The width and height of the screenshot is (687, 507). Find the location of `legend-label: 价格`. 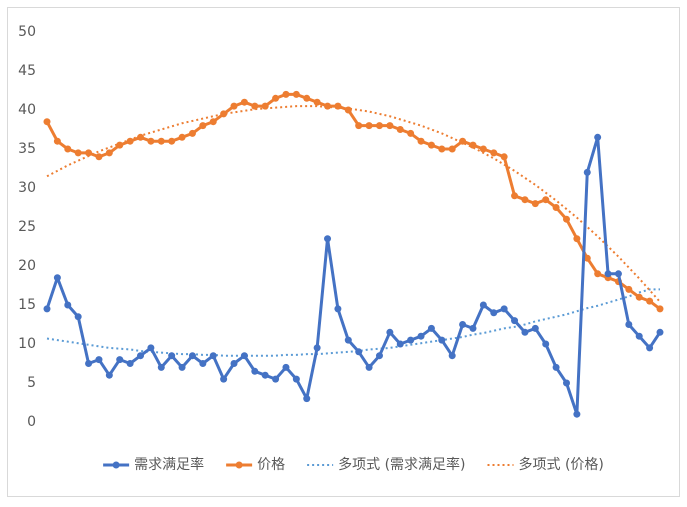

legend-label: 价格 is located at coordinates (271, 465).